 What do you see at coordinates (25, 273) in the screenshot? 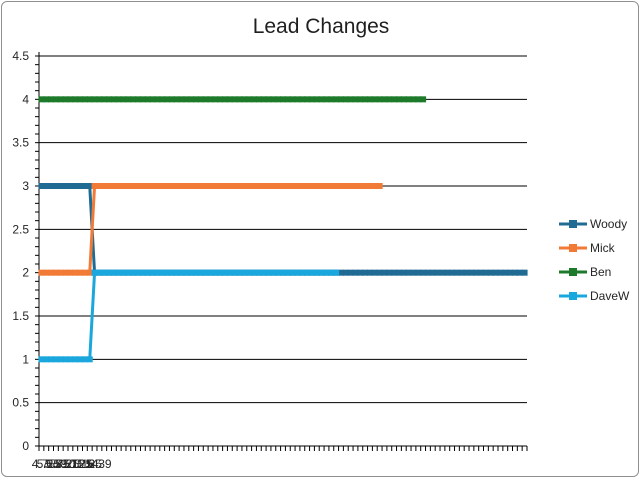
I see `y-tick-label: 2` at bounding box center [25, 273].